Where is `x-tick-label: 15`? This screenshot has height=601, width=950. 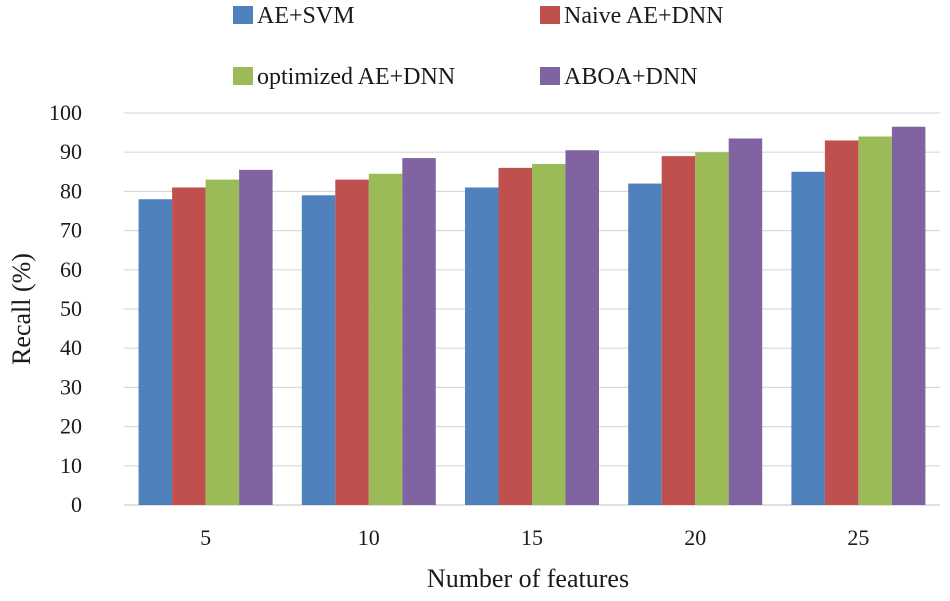
x-tick-label: 15 is located at coordinates (532, 537).